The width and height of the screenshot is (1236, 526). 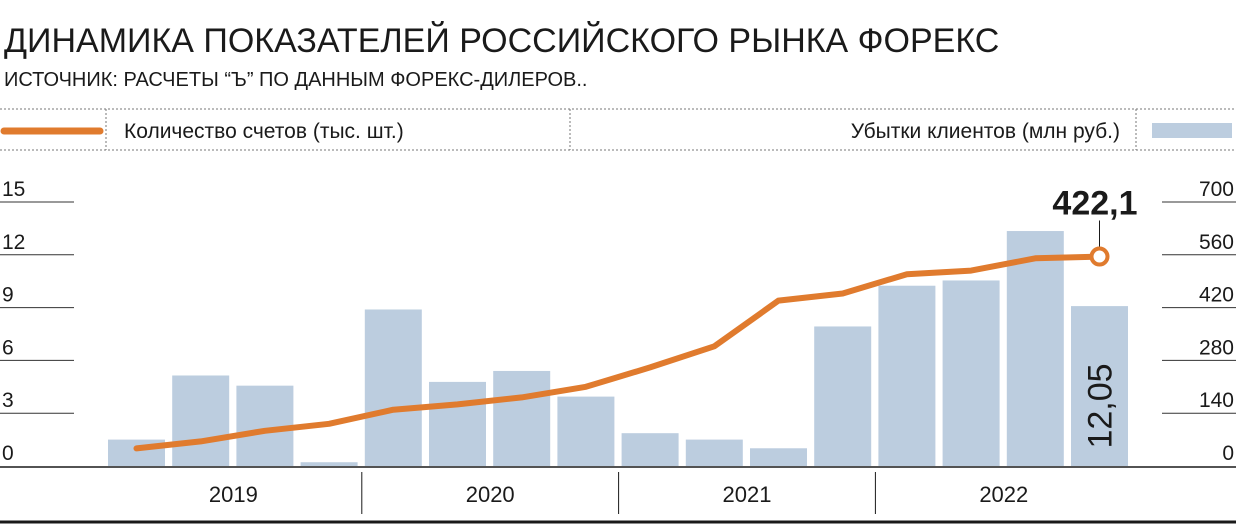 I want to click on left-tick-label: 15, so click(x=13, y=189).